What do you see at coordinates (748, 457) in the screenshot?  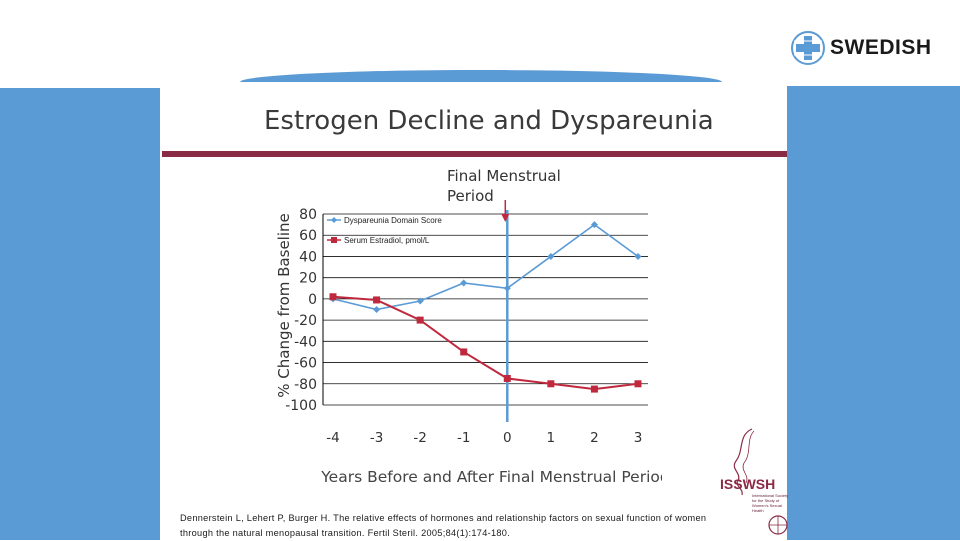 I see `isswsh-figure-outline-icon` at bounding box center [748, 457].